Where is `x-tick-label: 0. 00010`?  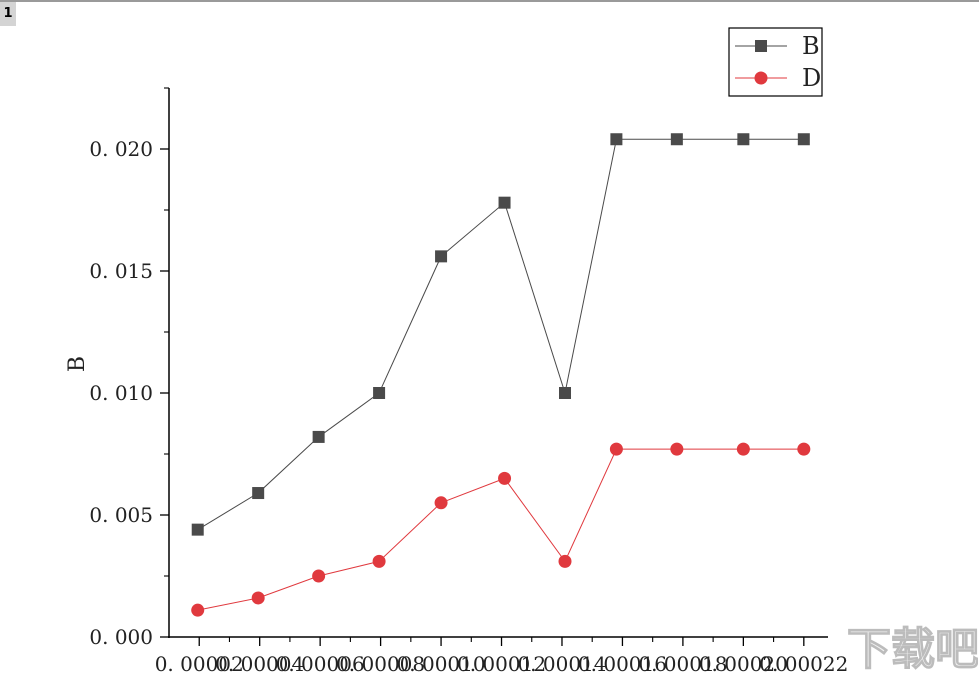 x-tick-label: 0. 00010 is located at coordinates (441, 664).